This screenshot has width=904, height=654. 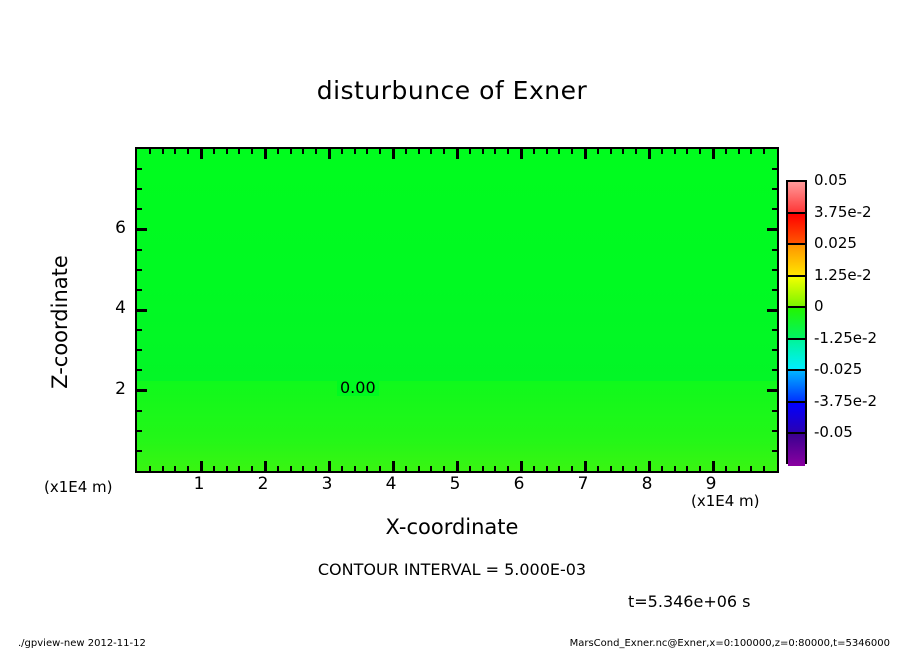 I want to click on x-axis-unit-label: (x1E4 m), so click(x=725, y=501).